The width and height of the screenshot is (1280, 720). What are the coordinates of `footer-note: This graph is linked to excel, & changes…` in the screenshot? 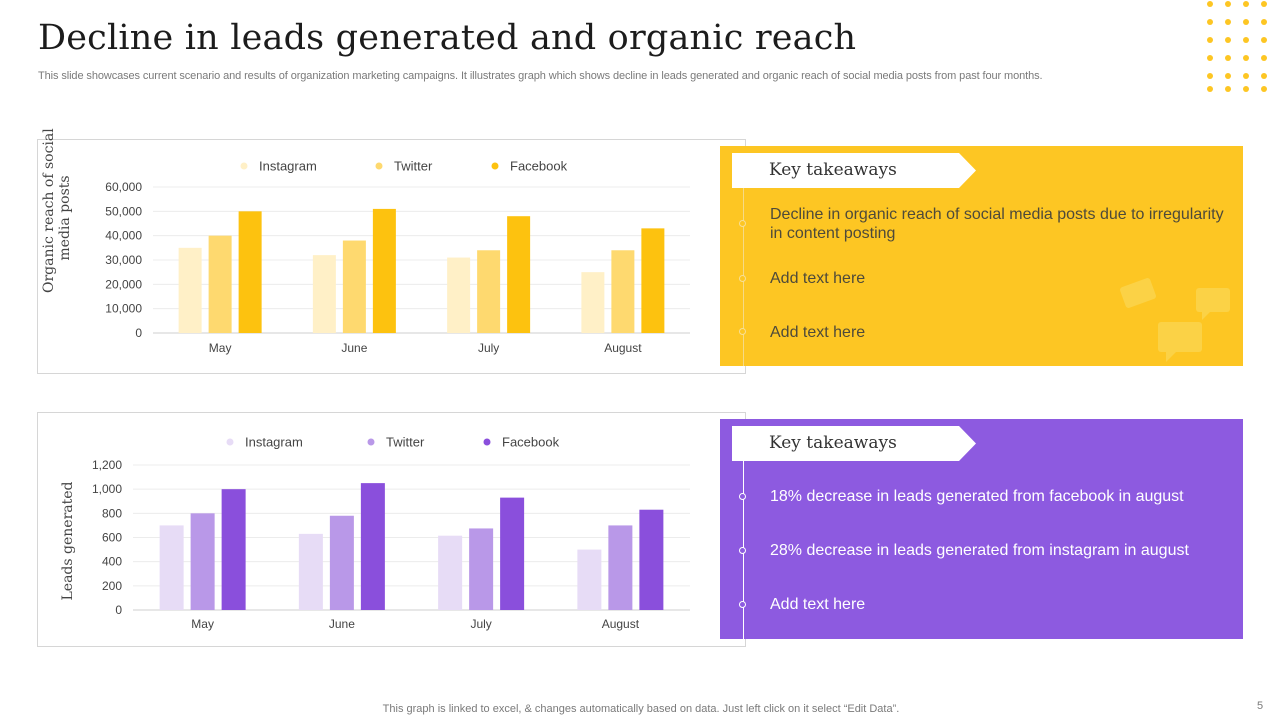 It's located at (640, 709).